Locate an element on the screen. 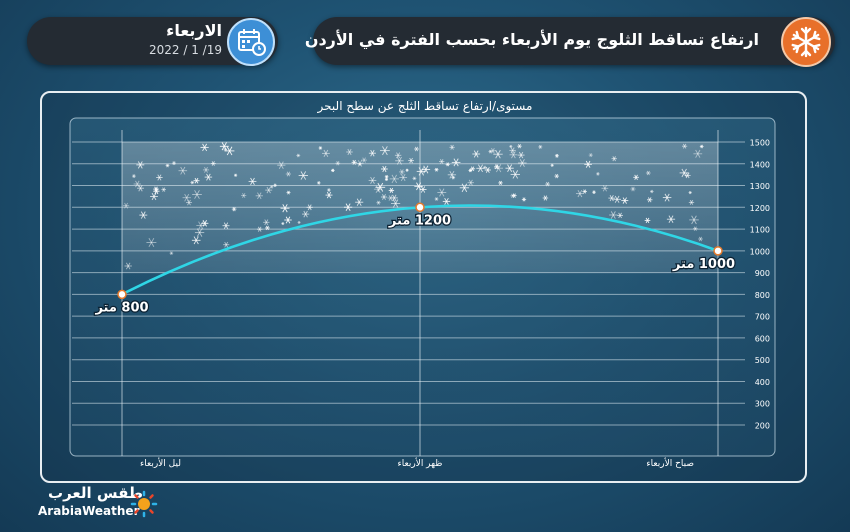 This screenshot has height=532, width=850. y-tick-label: 800 is located at coordinates (762, 295).